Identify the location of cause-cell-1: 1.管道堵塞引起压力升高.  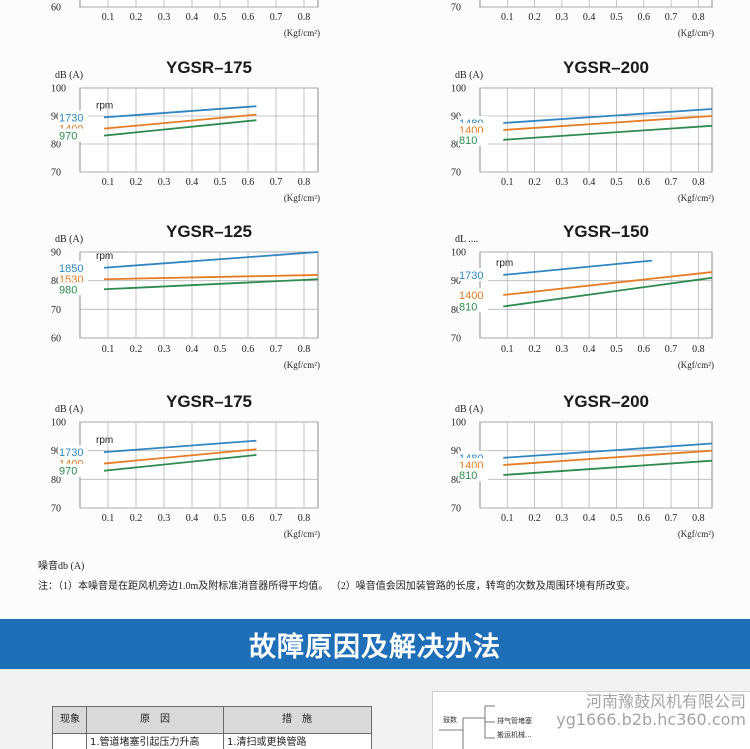
(145, 742).